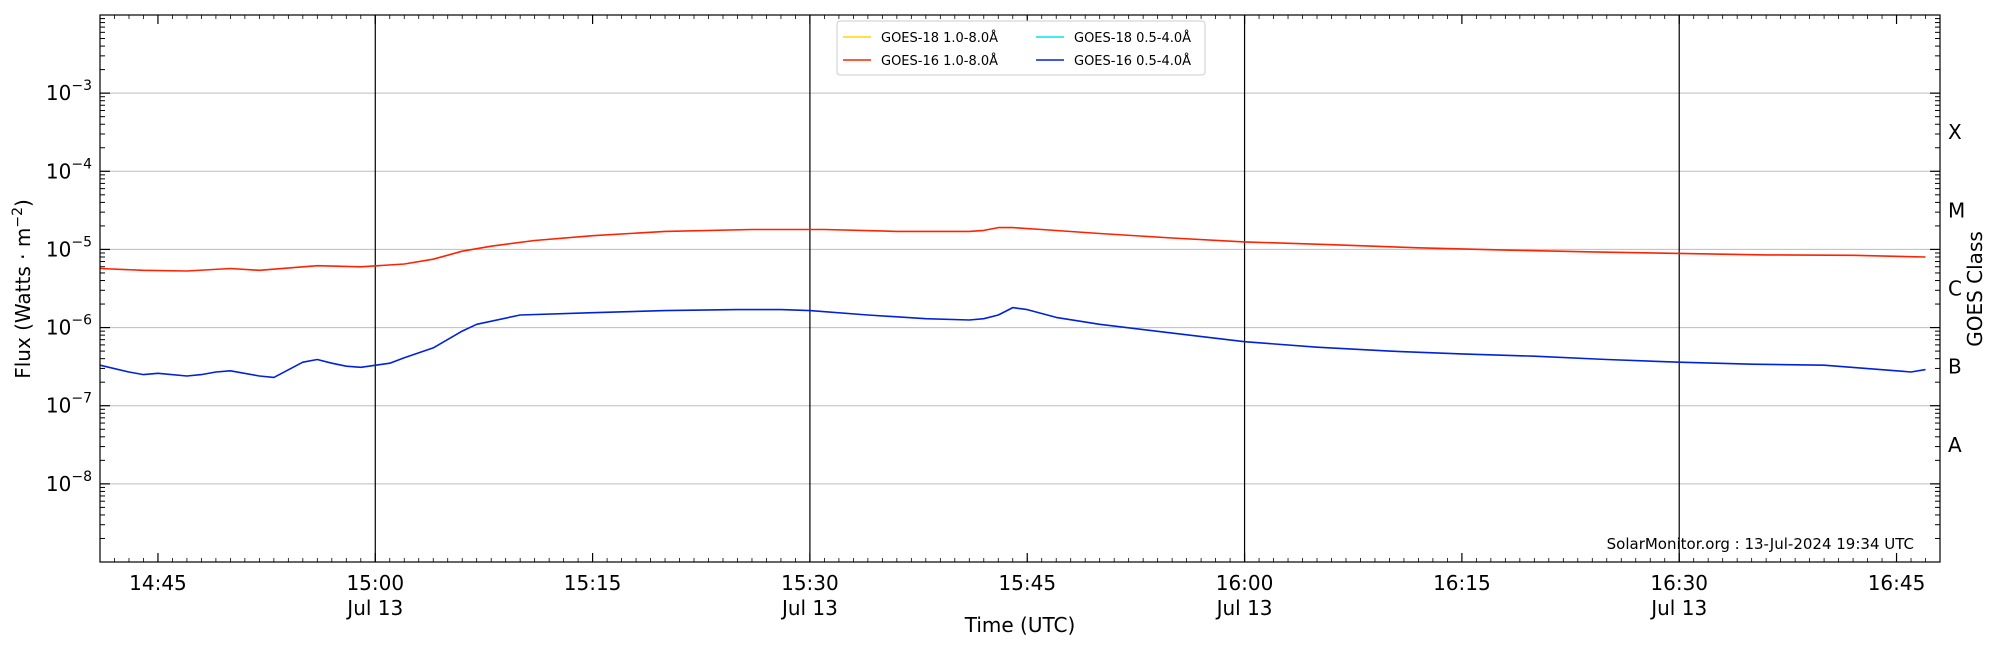 The width and height of the screenshot is (2000, 650). Describe the element at coordinates (1027, 583) in the screenshot. I see `x-tick-label: 15:45` at that location.